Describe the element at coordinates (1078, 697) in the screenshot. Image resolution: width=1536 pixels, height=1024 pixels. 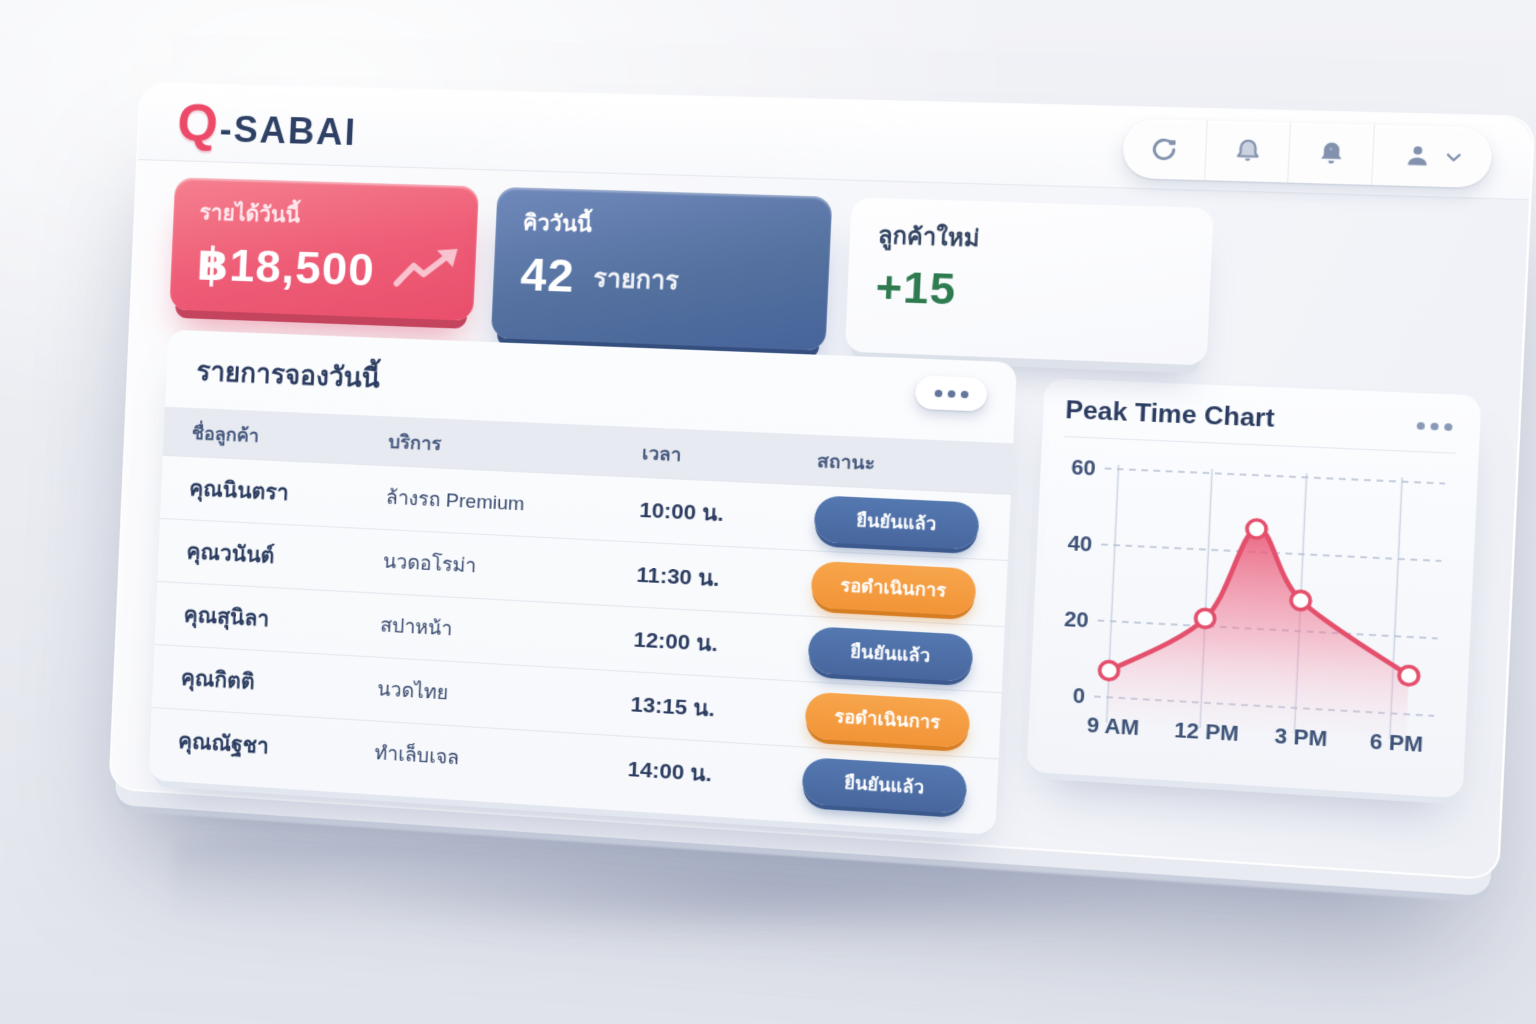
I see `svg-text: 0` at that location.